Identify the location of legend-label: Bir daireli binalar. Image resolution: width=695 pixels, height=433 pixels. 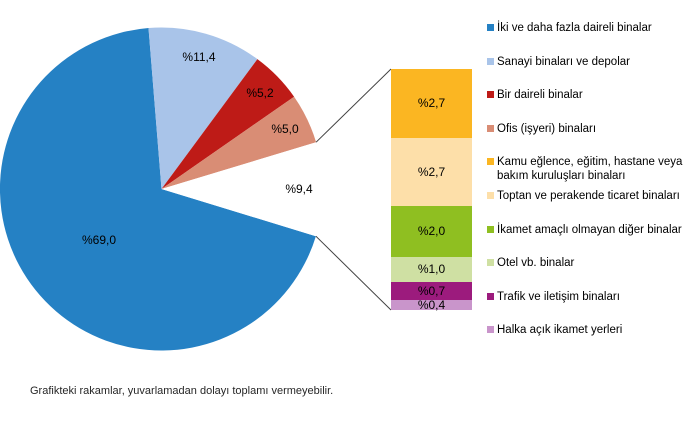
(540, 95).